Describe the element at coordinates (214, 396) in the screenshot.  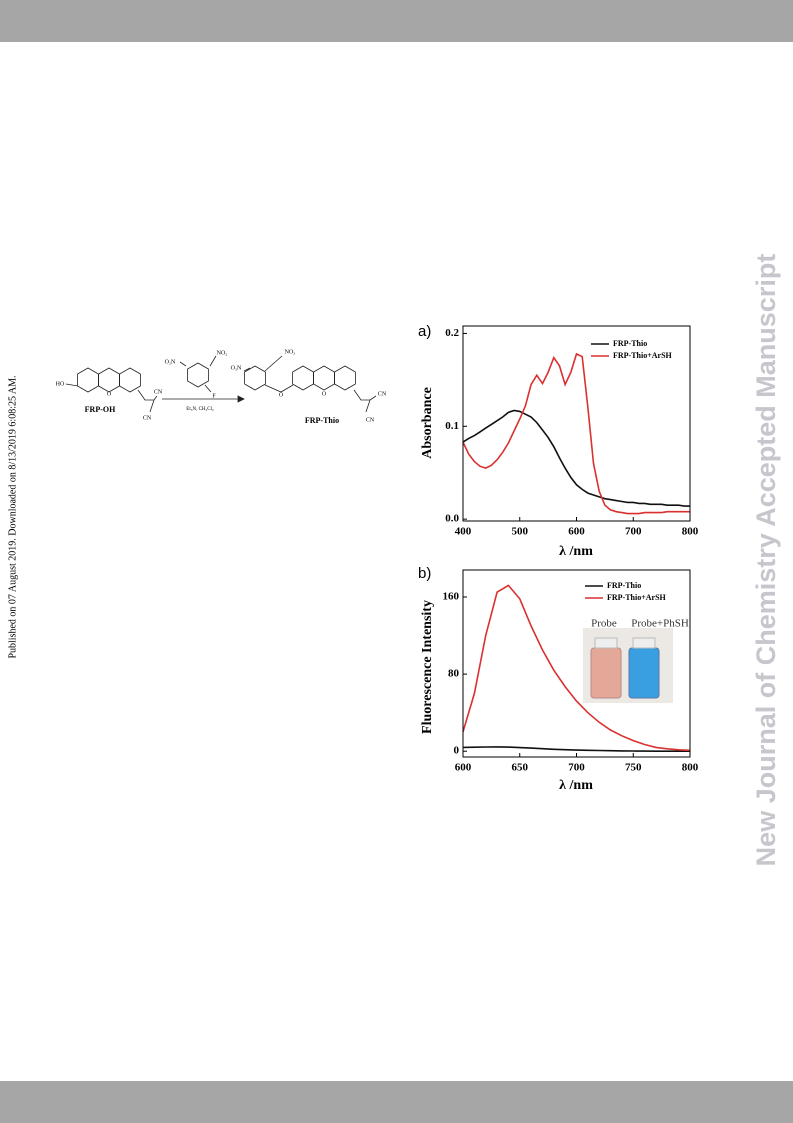
I see `atom-label: F` at that location.